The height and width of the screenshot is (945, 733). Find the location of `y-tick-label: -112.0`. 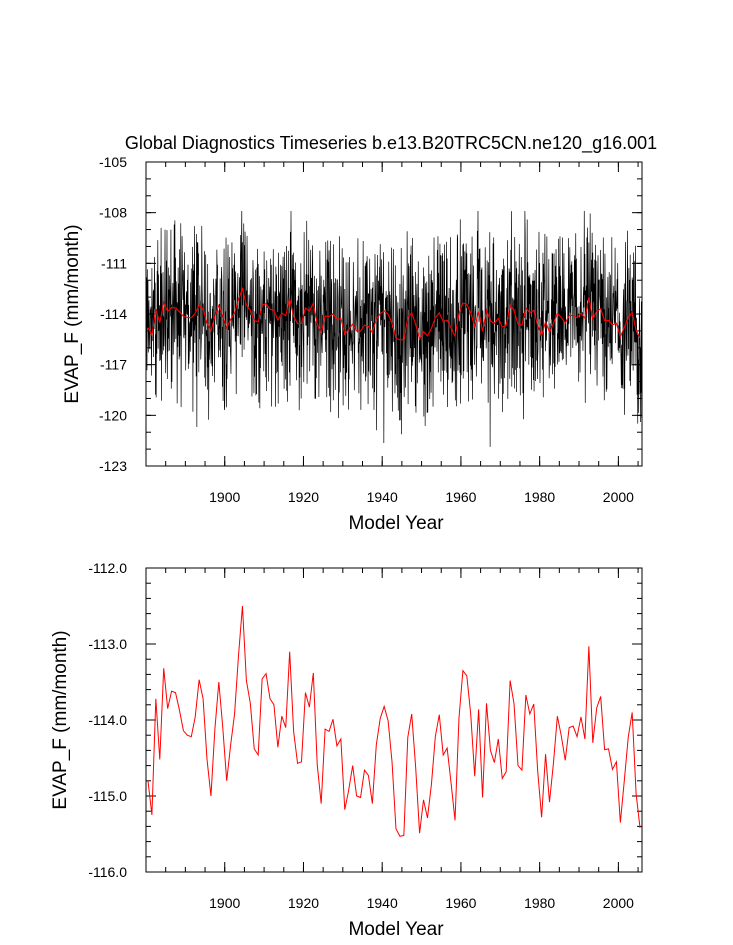

y-tick-label: -112.0 is located at coordinates (107, 568).